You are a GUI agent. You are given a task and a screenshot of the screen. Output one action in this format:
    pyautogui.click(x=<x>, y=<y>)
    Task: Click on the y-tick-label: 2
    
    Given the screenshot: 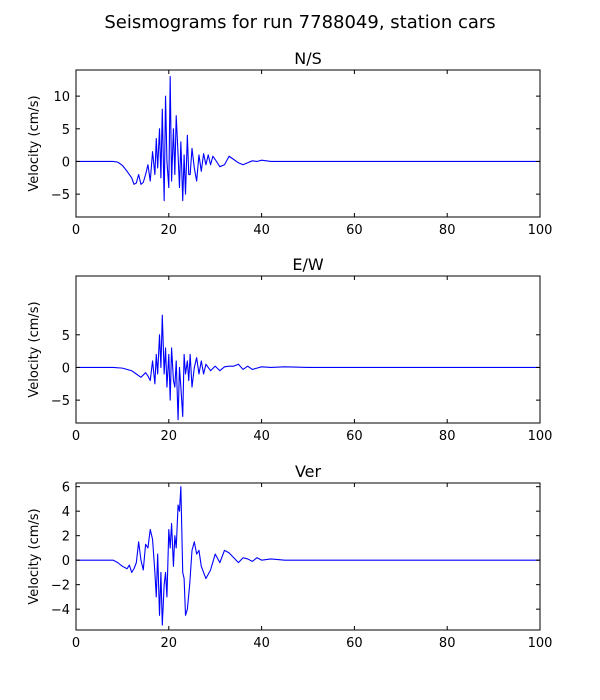 What is the action you would take?
    pyautogui.click(x=66, y=537)
    